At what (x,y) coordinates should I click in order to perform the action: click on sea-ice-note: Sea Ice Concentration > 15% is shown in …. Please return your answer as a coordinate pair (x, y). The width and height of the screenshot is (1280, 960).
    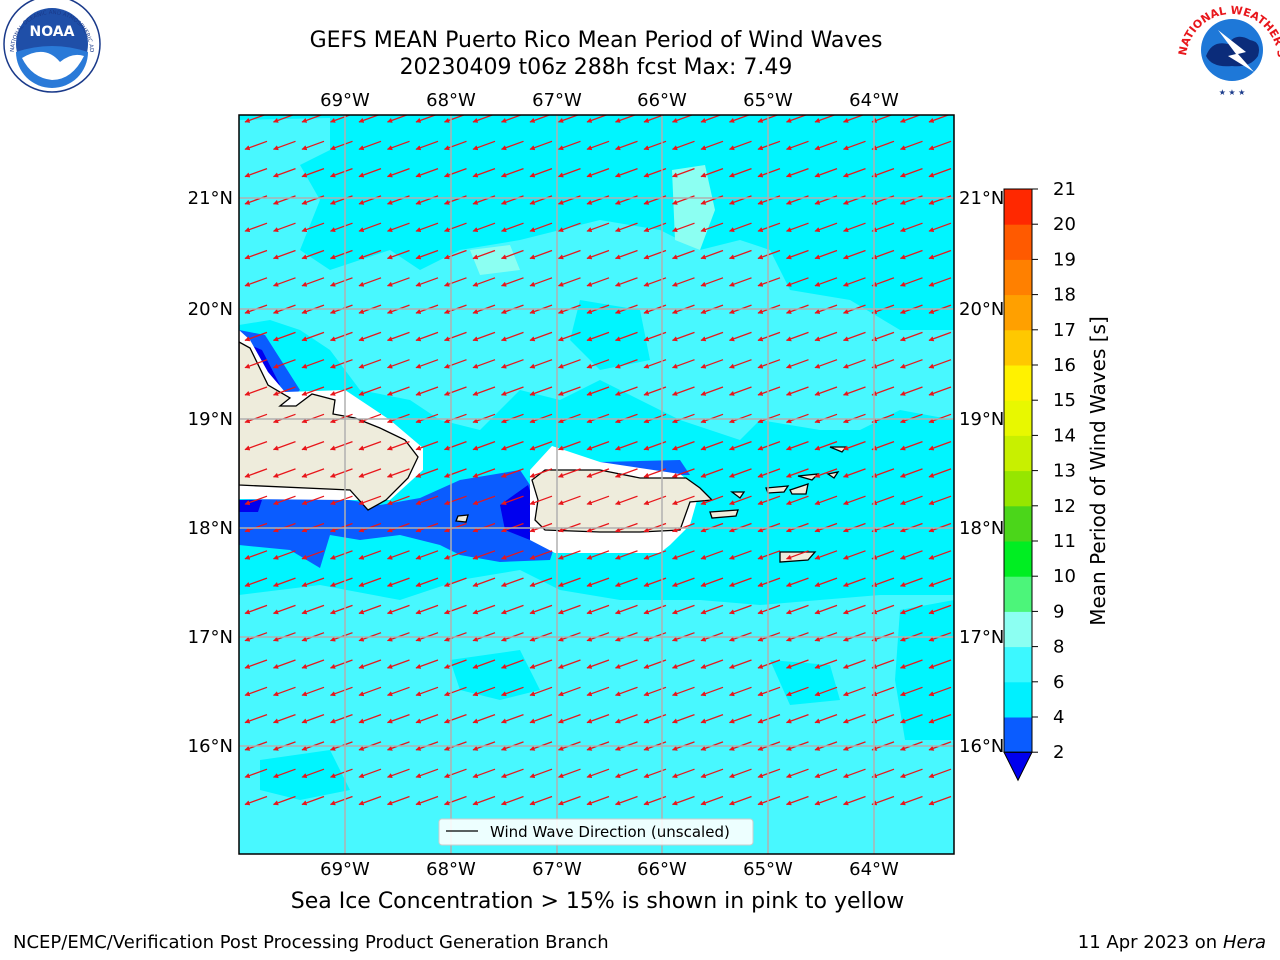
    Looking at the image, I should click on (597, 901).